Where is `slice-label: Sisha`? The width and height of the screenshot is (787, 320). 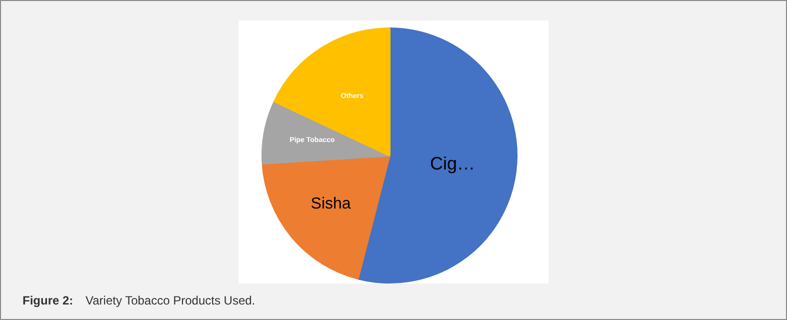
slice-label: Sisha is located at coordinates (330, 204).